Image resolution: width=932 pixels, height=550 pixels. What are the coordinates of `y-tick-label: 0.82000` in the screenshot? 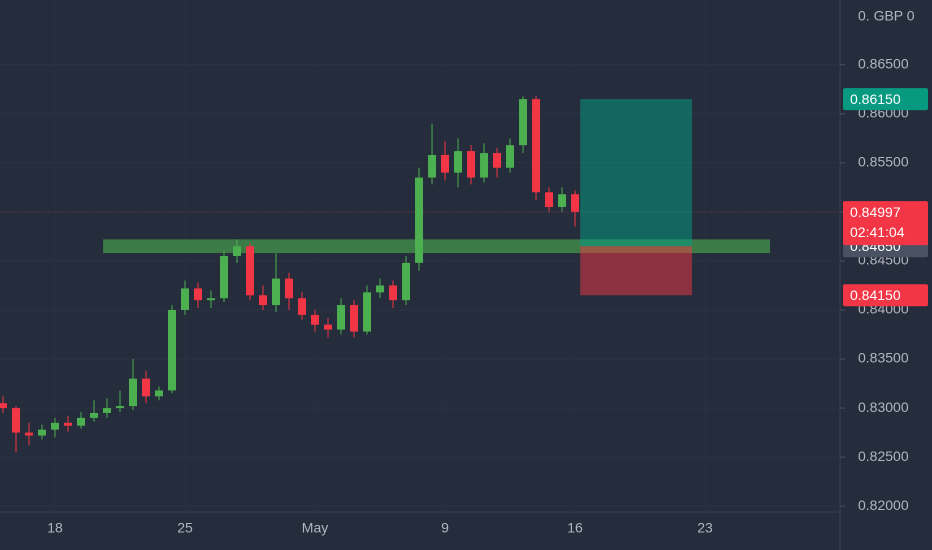 It's located at (883, 505).